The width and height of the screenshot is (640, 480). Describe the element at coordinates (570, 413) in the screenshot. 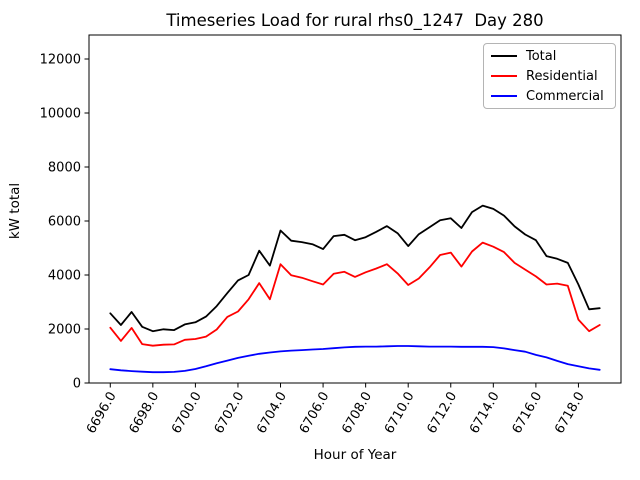

I see `x-tick-label: 6718.0` at that location.